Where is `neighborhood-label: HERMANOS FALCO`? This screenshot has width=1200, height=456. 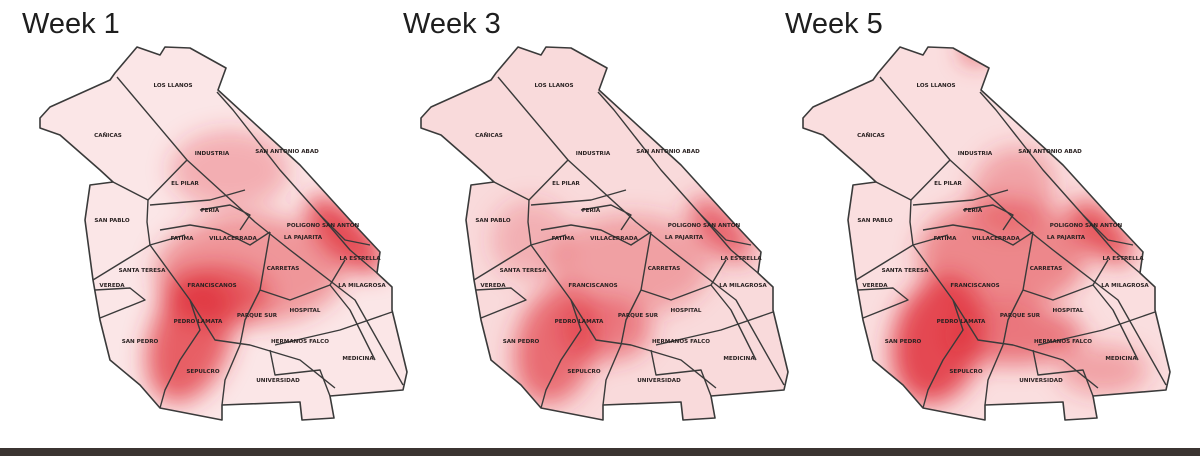 neighborhood-label: HERMANOS FALCO is located at coordinates (300, 342).